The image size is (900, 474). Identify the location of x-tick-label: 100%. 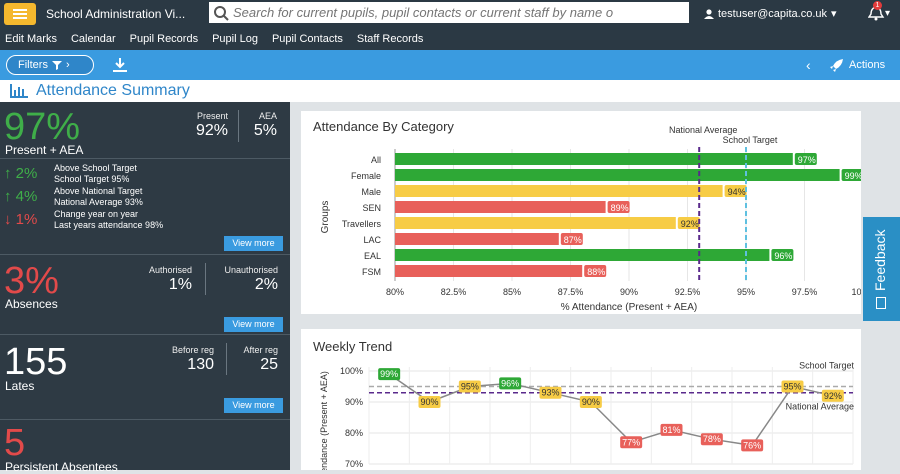
(856, 292).